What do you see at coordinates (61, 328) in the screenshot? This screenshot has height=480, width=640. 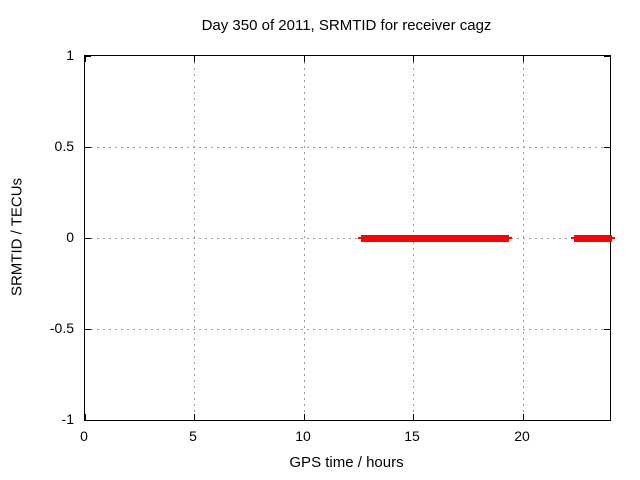 I see `y-tick-label: -0.5` at bounding box center [61, 328].